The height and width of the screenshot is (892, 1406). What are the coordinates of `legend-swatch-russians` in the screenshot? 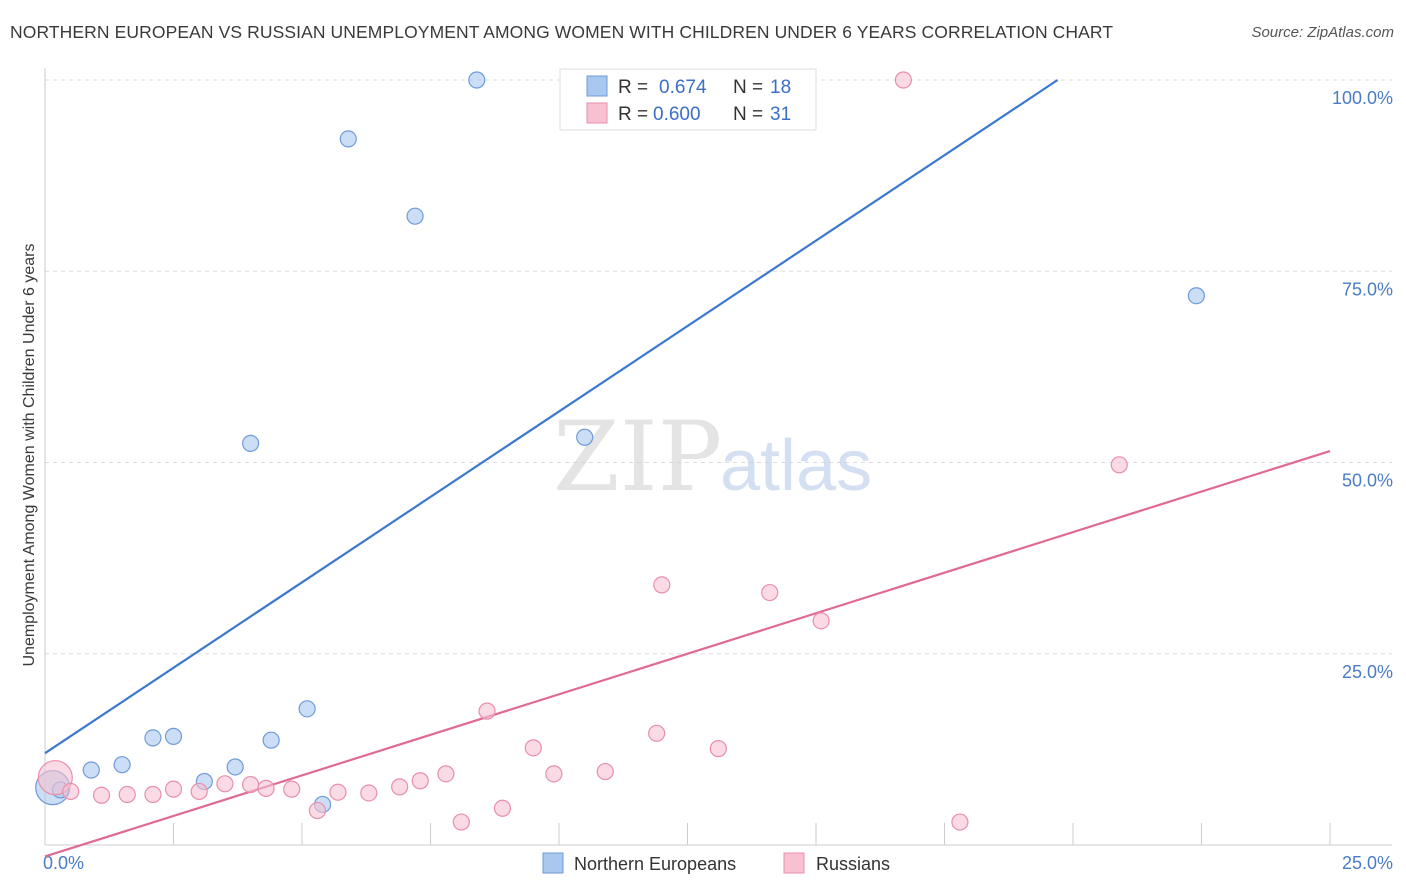 It's located at (794, 863).